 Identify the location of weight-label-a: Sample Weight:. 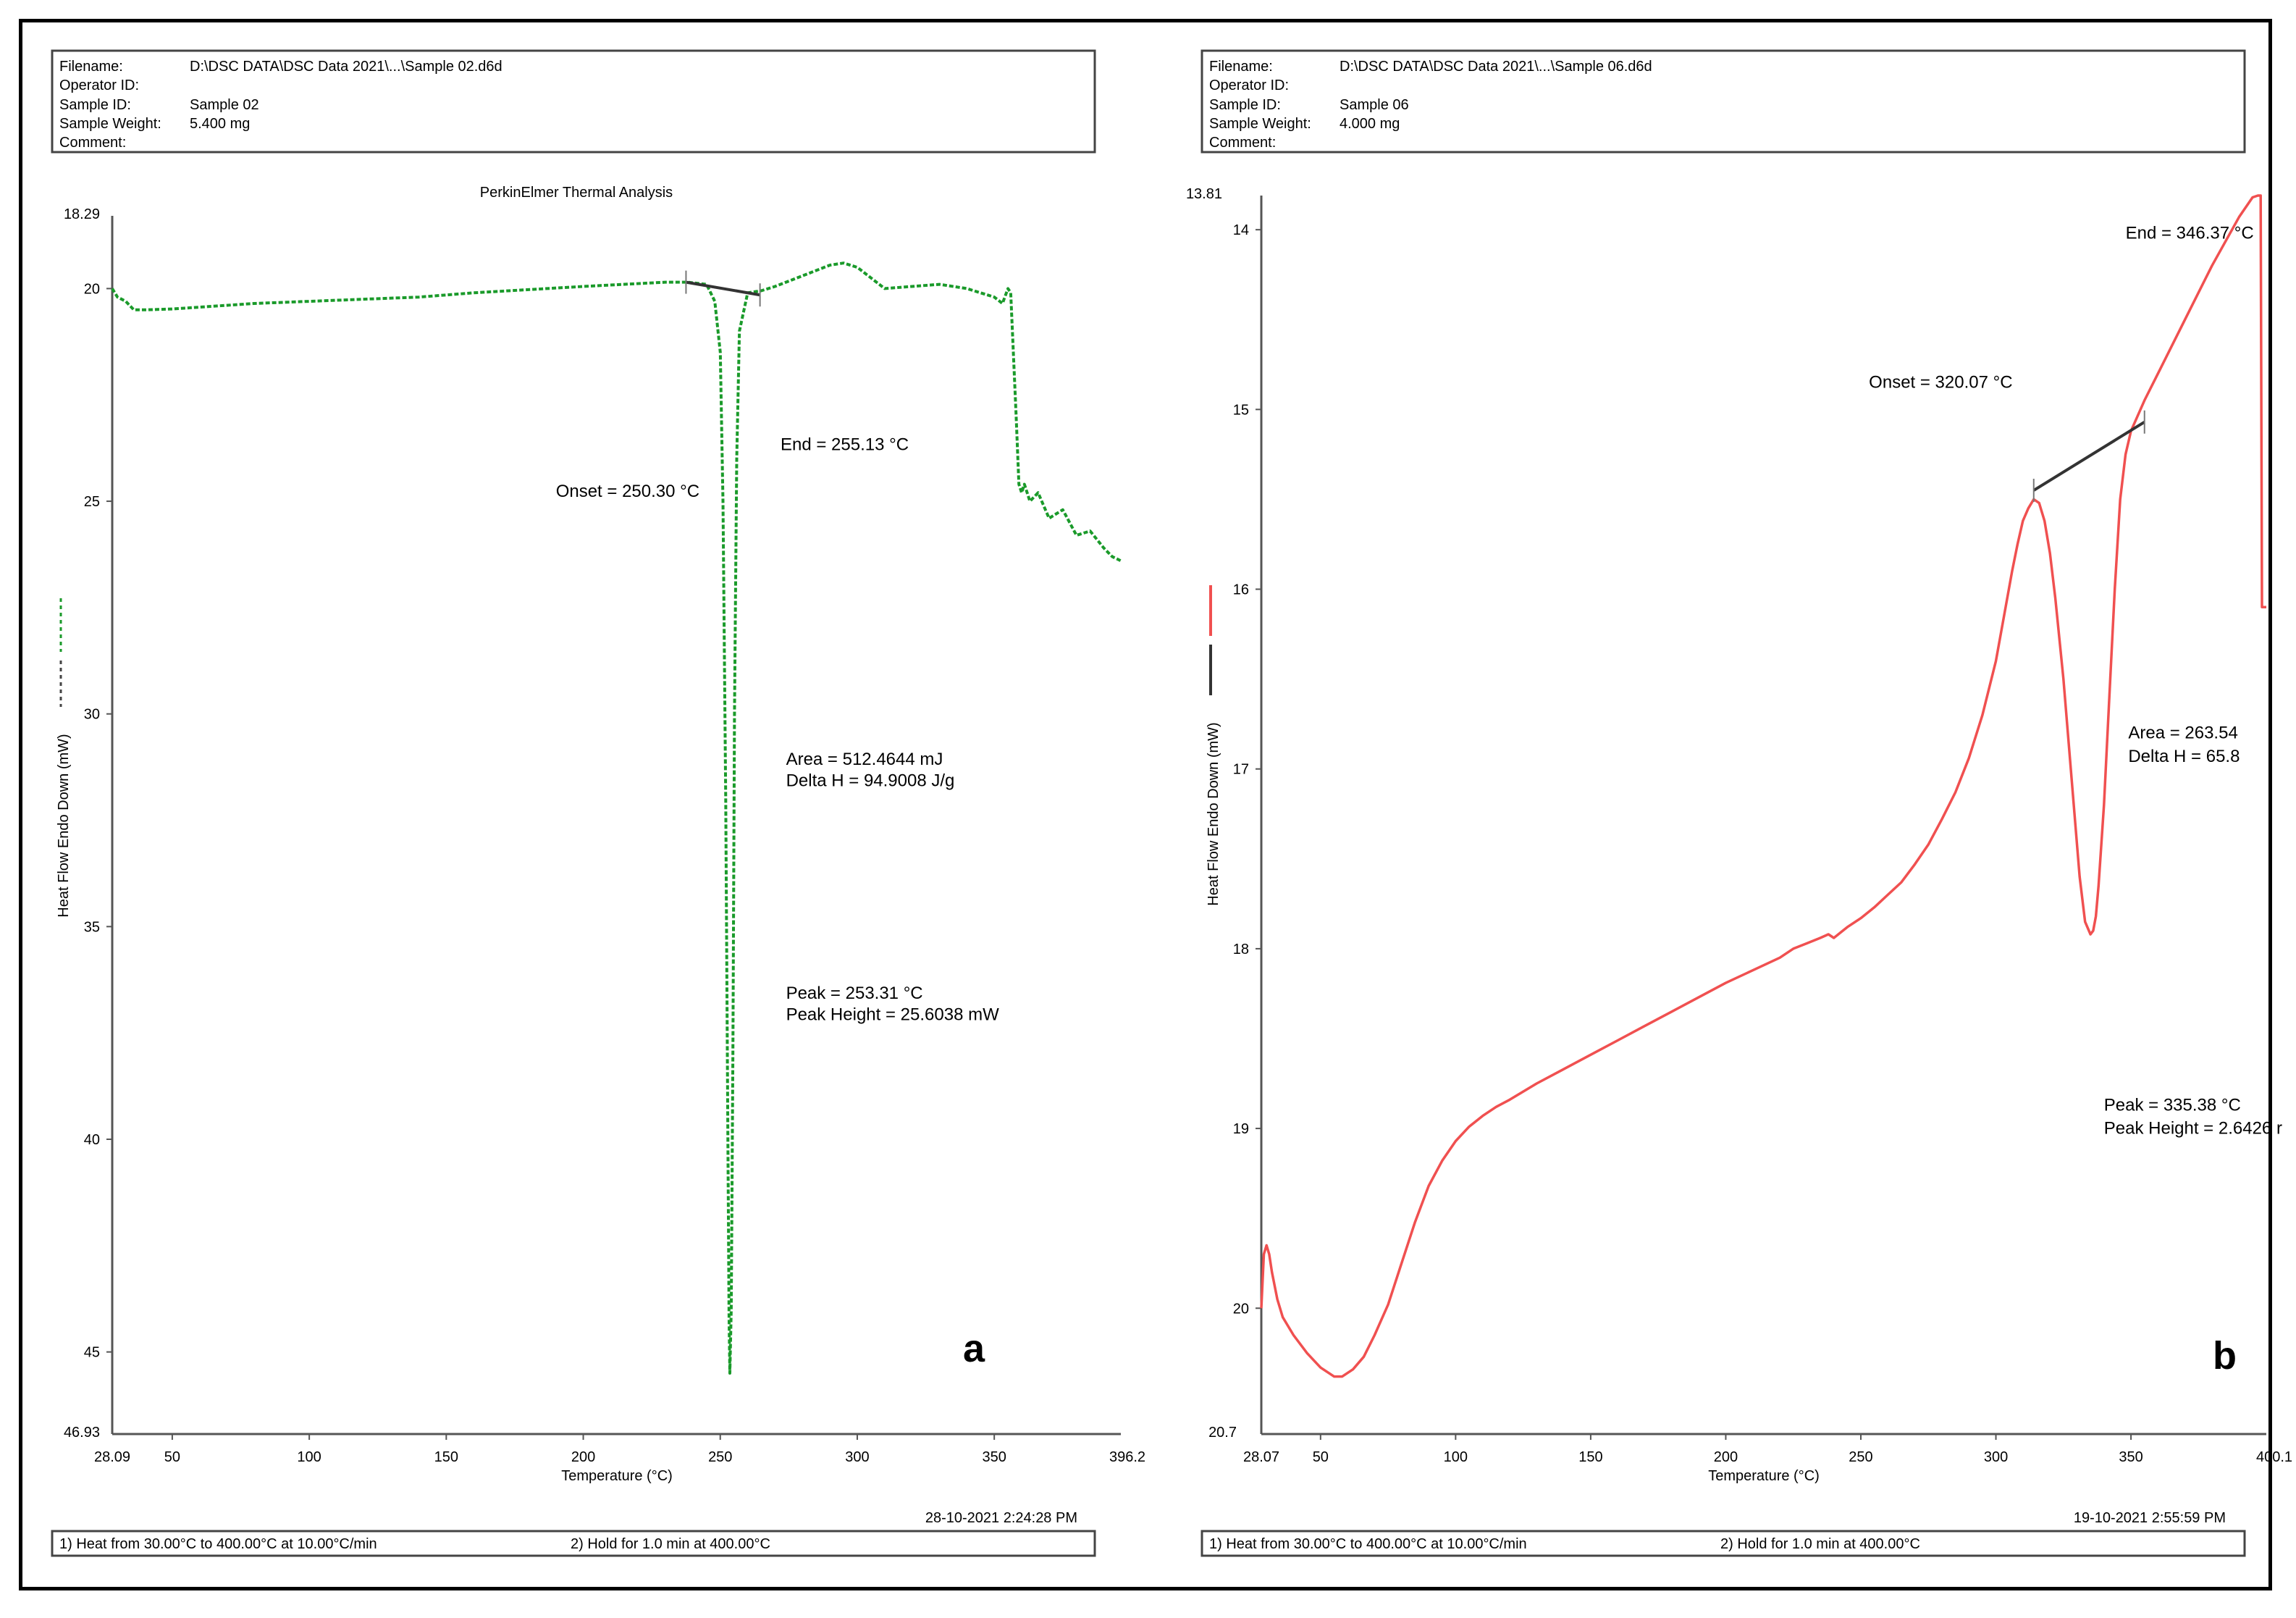
(110, 124).